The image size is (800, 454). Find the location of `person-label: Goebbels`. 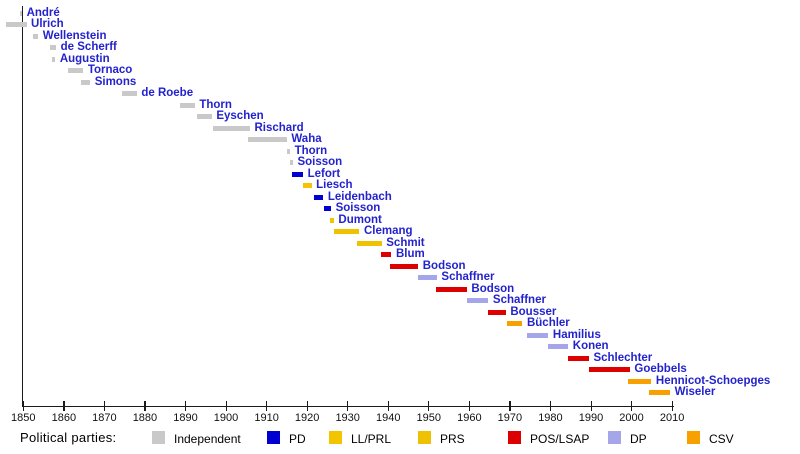

person-label: Goebbels is located at coordinates (660, 369).